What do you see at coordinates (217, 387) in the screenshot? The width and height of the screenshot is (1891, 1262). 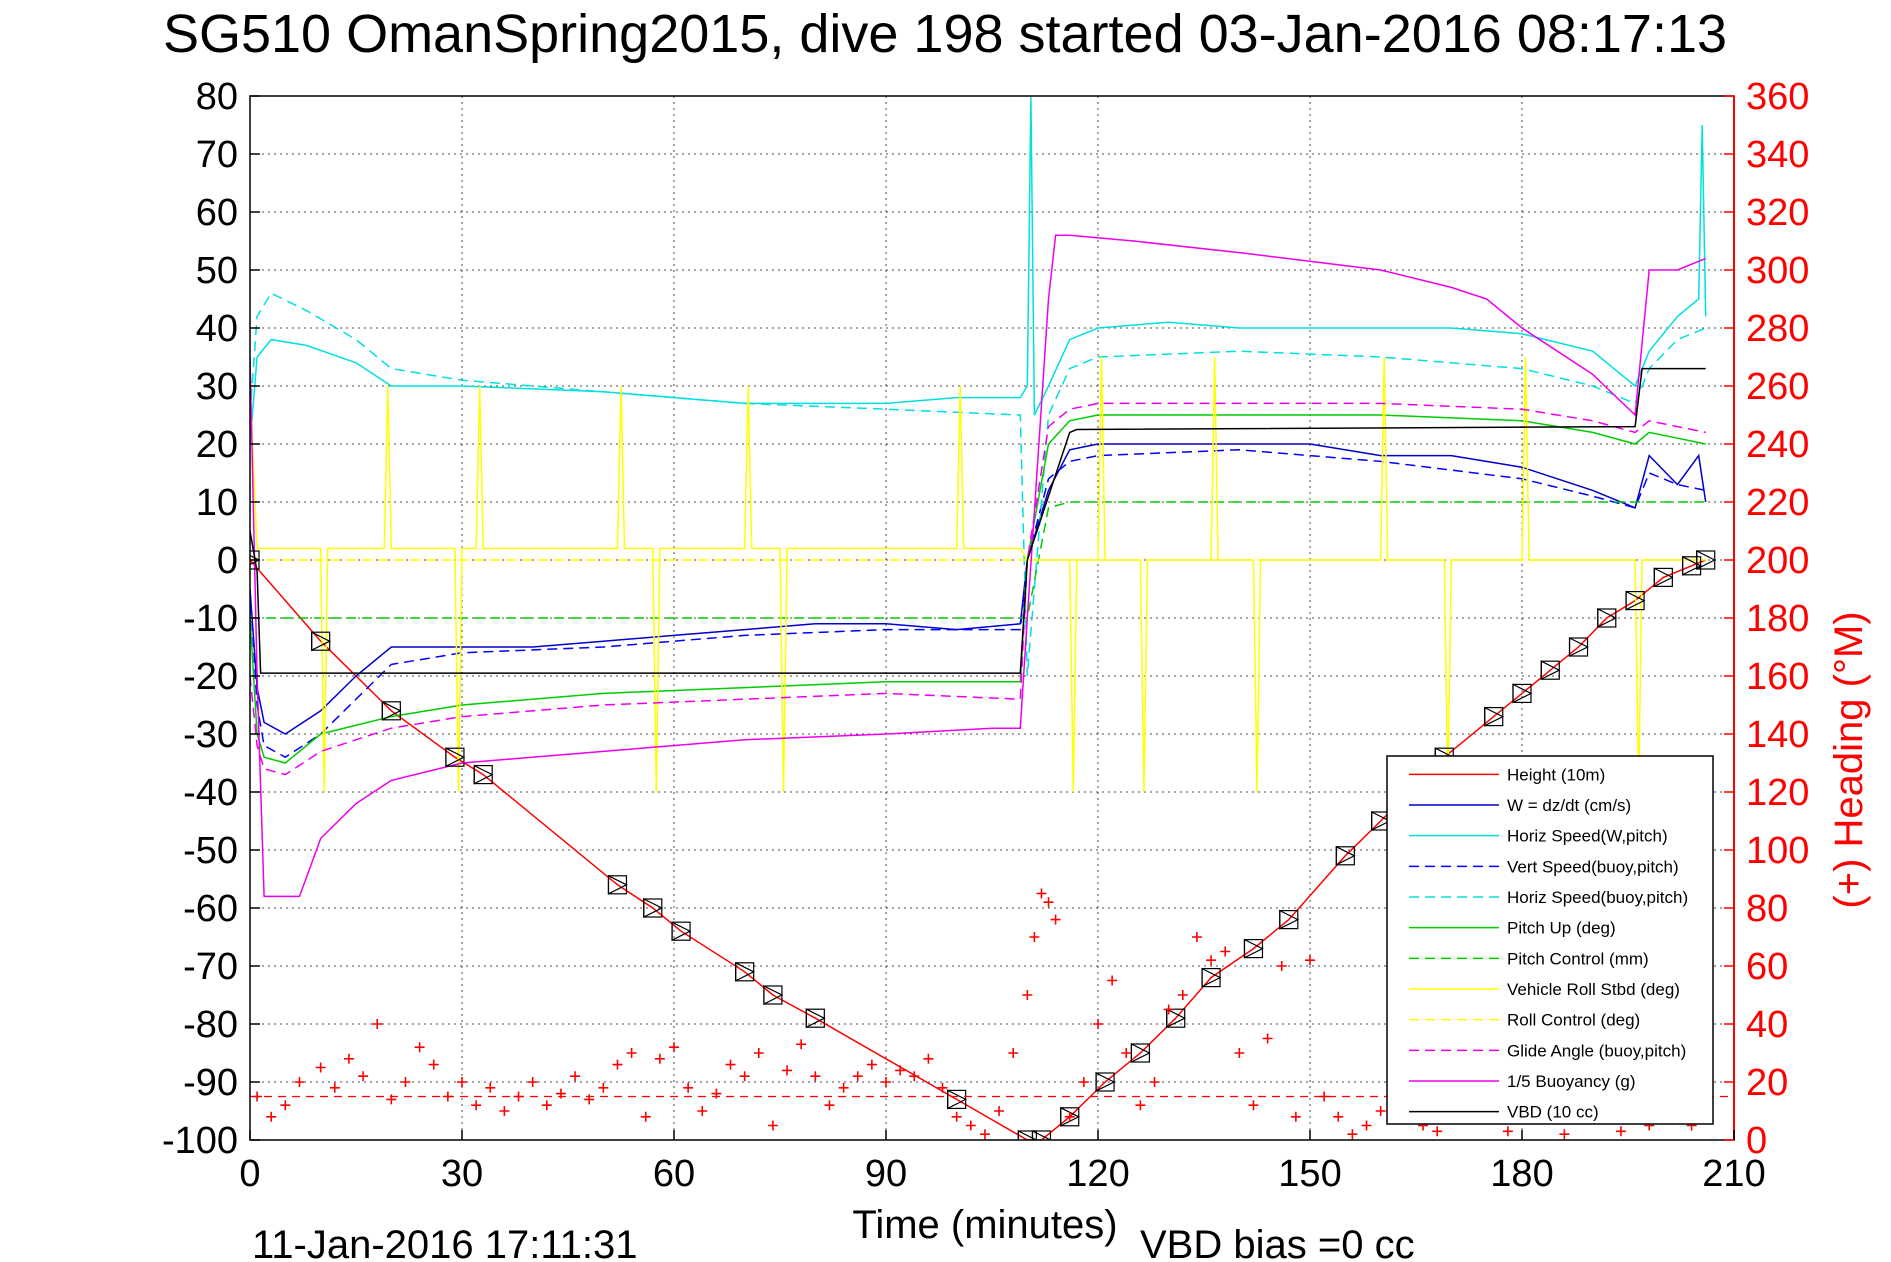 I see `y-tick-label: 30` at bounding box center [217, 387].